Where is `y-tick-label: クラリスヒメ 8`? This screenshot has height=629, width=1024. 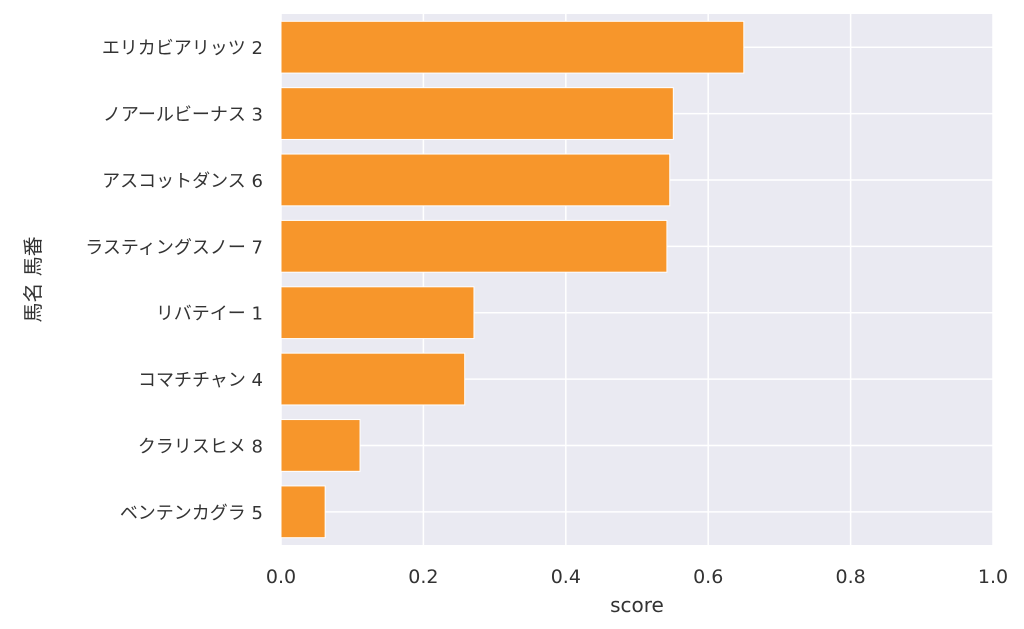
y-tick-label: クラリスヒメ 8 is located at coordinates (200, 446).